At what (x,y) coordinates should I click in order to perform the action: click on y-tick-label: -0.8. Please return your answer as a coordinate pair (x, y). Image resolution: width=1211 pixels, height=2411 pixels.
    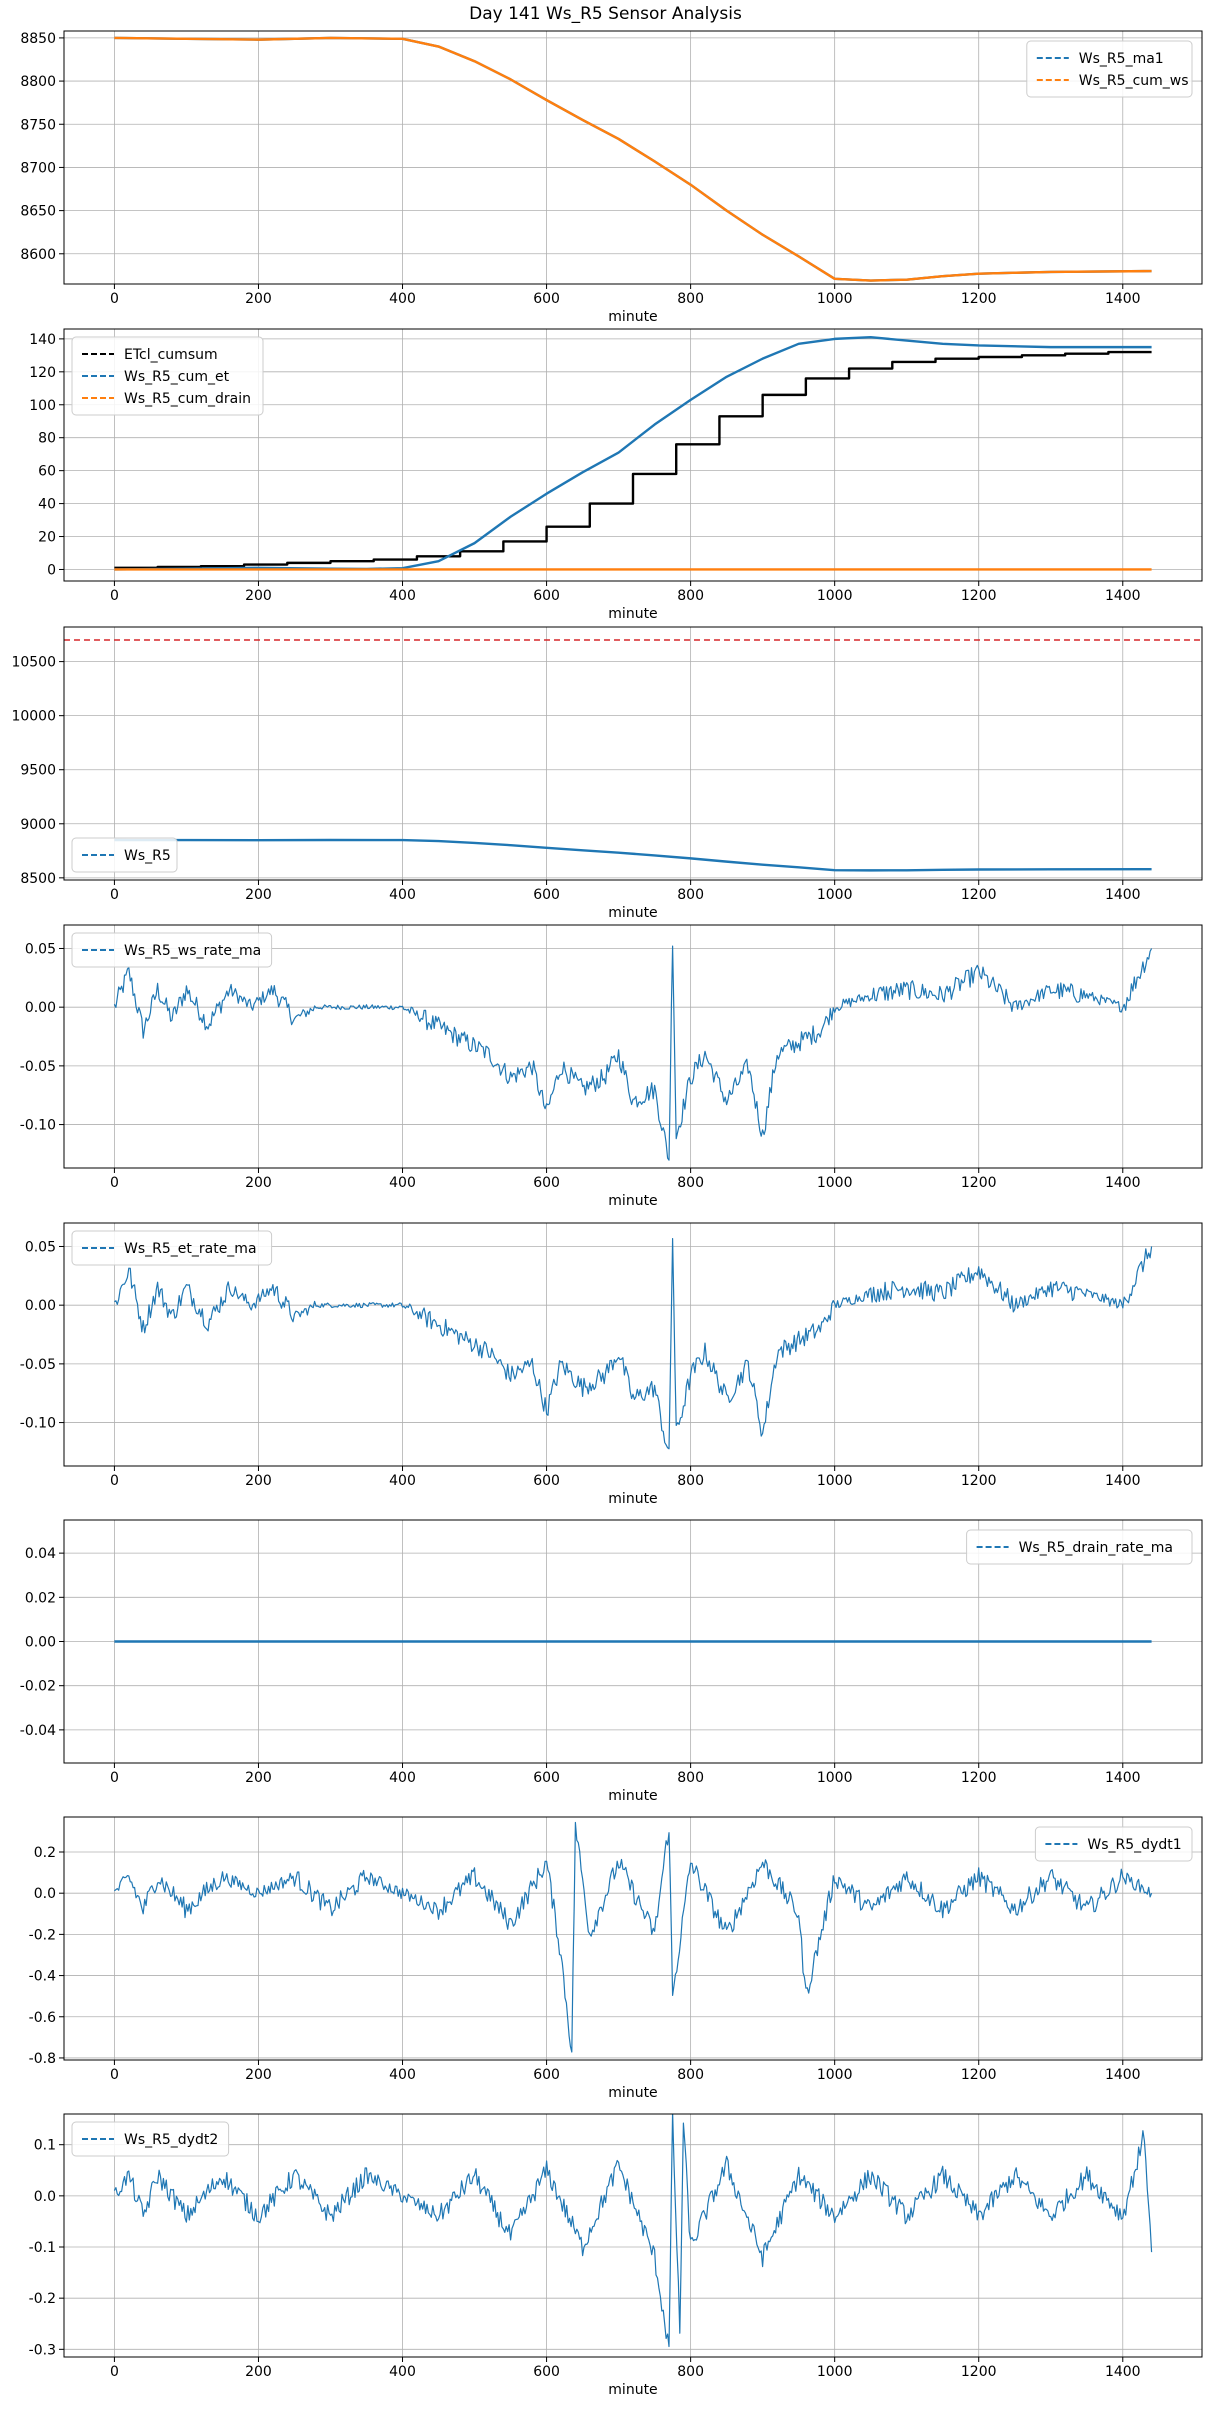
    Looking at the image, I should click on (42, 2059).